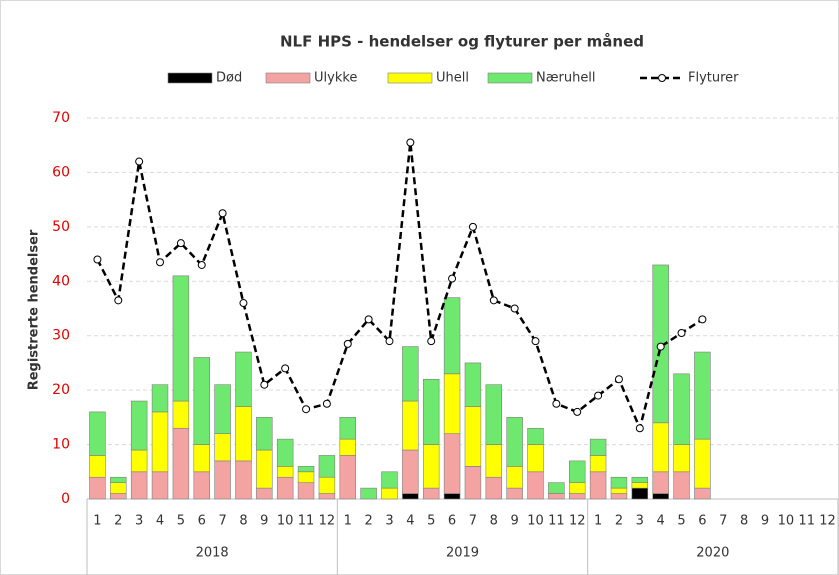 This screenshot has height=575, width=839. I want to click on group-label: 2019, so click(462, 553).